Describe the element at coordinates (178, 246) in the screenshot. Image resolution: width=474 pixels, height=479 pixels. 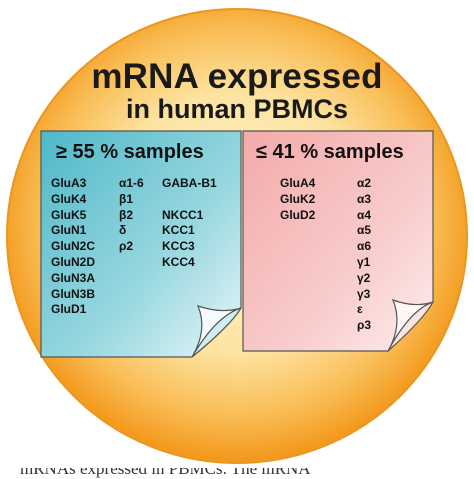
I see `gene-label: KCC3` at that location.